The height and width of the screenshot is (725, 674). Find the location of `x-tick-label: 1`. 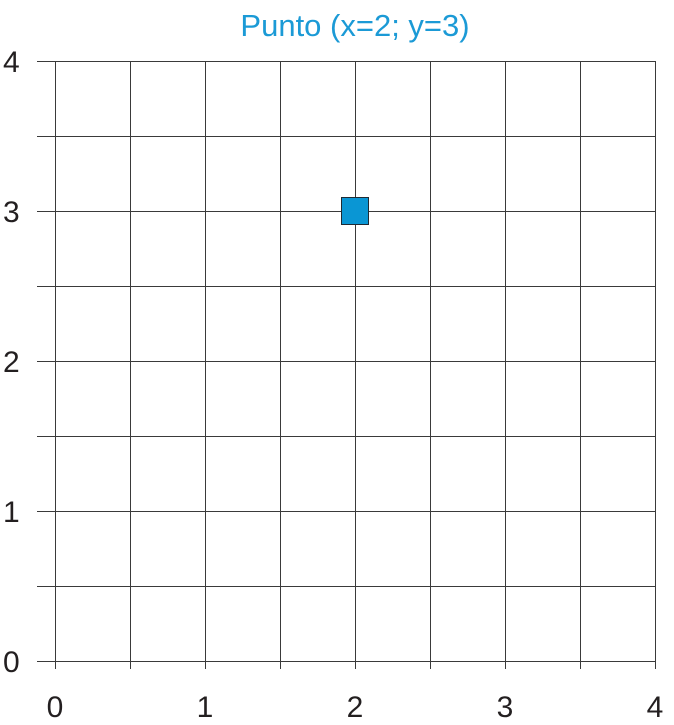

x-tick-label: 1 is located at coordinates (205, 707).